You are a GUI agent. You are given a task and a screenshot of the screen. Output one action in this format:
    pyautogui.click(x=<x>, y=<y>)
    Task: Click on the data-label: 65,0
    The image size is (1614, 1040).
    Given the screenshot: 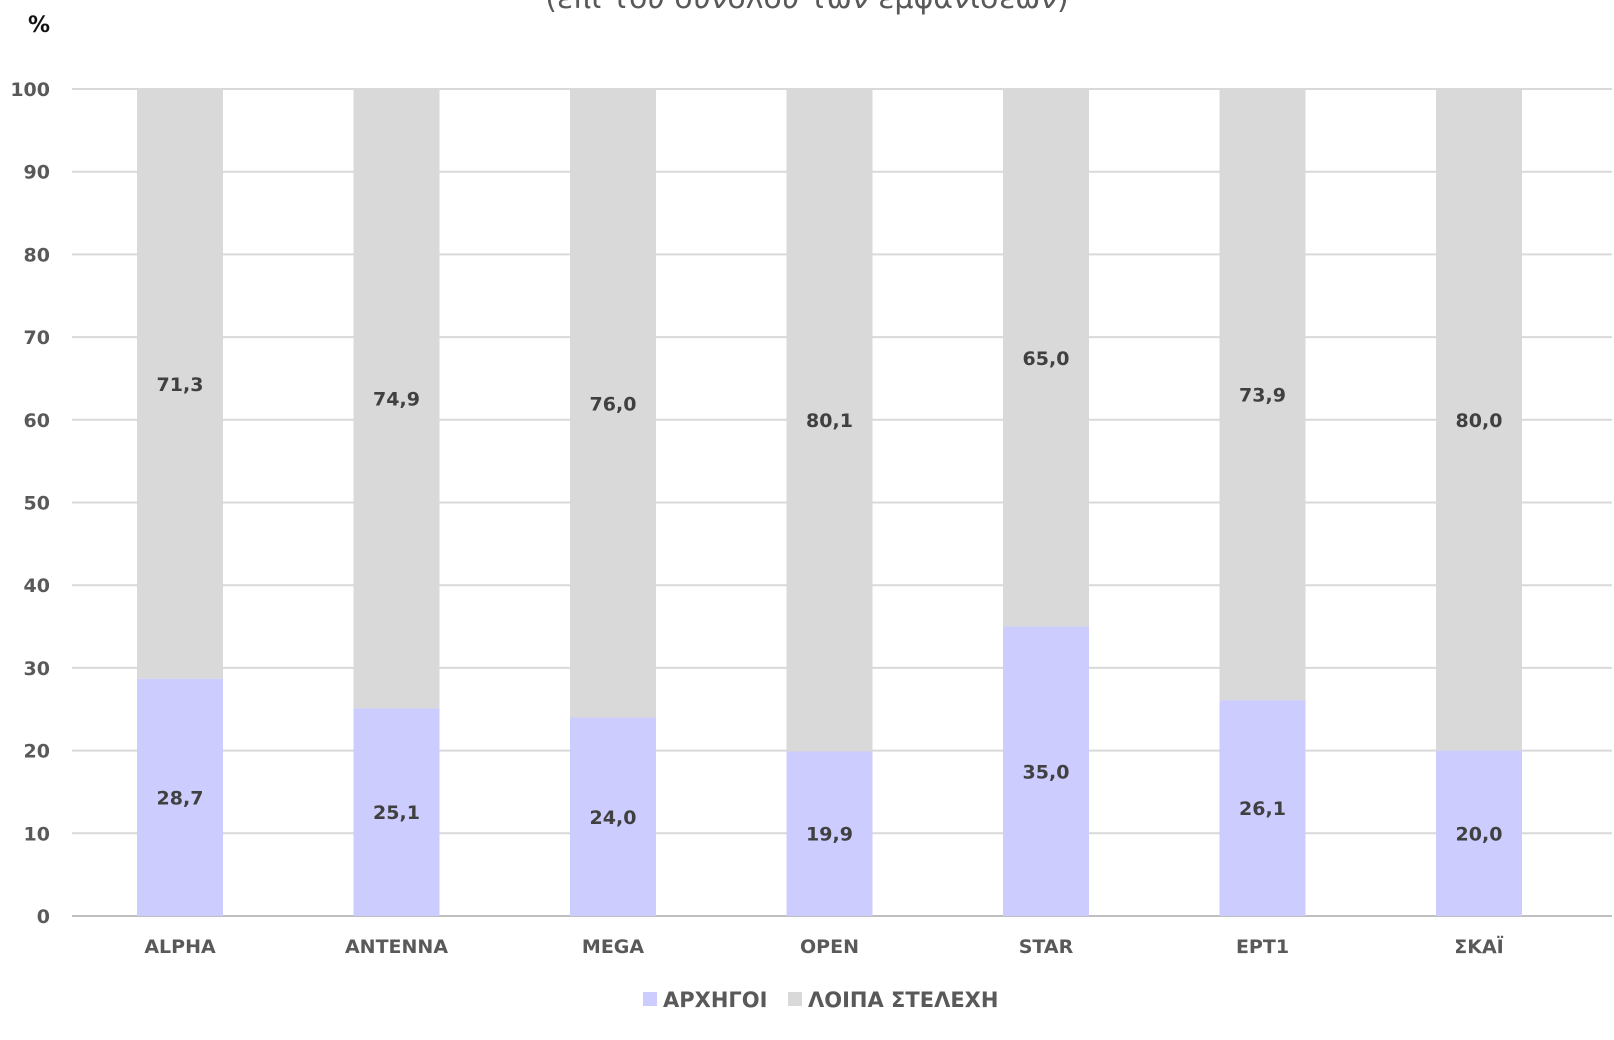 What is the action you would take?
    pyautogui.click(x=1046, y=359)
    